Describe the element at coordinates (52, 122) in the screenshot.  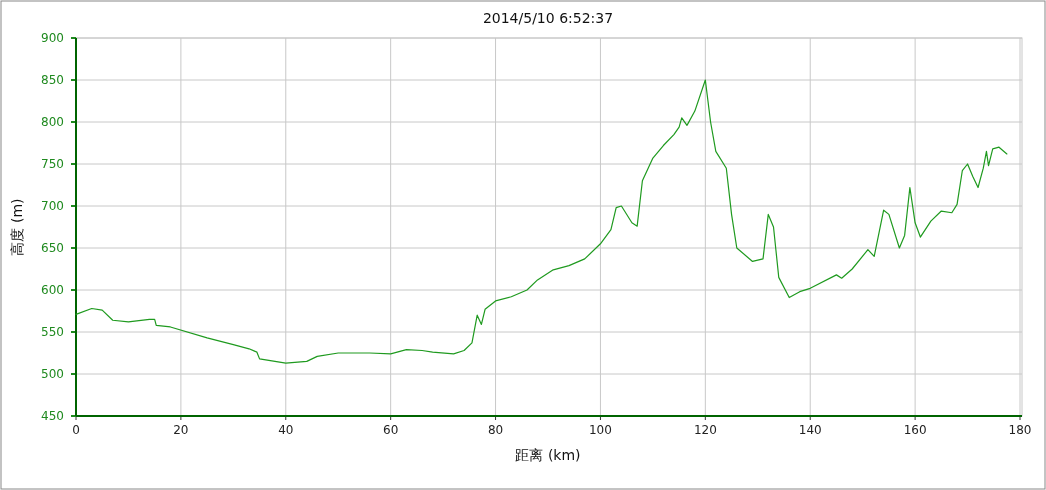
I see `y-tick-label: 800` at that location.